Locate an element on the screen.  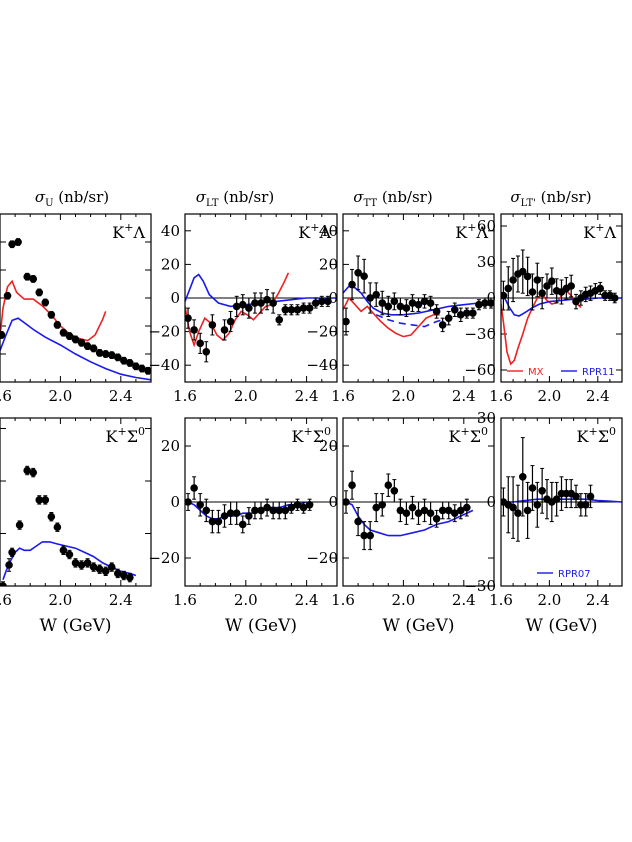
panel-1-0: 1.62.02.40255075K+Σ0W (GeV) is located at coordinates (76, 526).